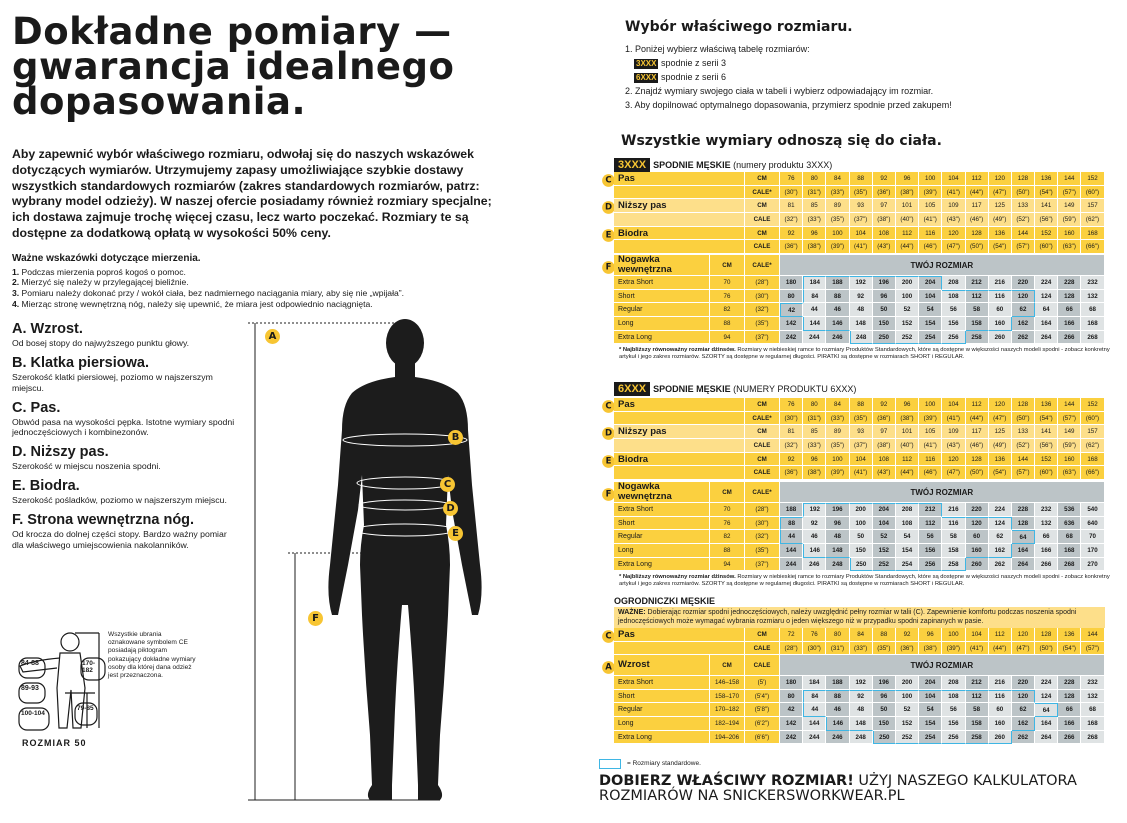 This screenshot has height=823, width=1127. I want to click on standard-size-legend: = Rozmiary standardowe., so click(664, 763).